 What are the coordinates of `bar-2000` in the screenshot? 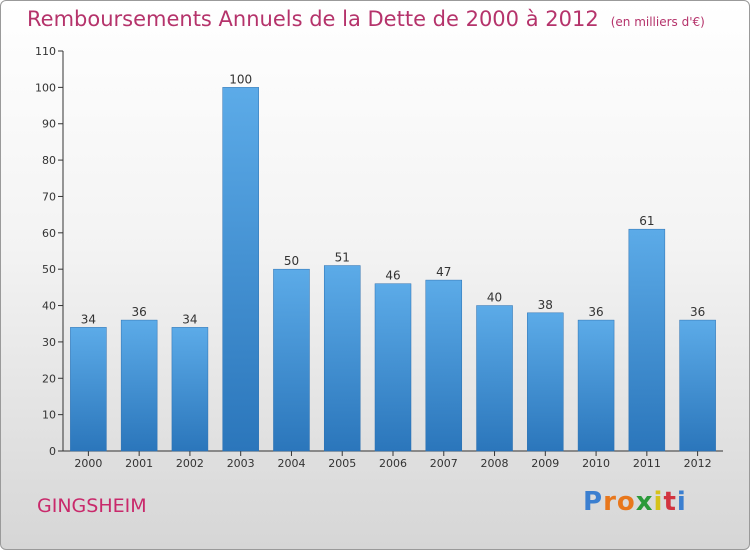 It's located at (88, 389).